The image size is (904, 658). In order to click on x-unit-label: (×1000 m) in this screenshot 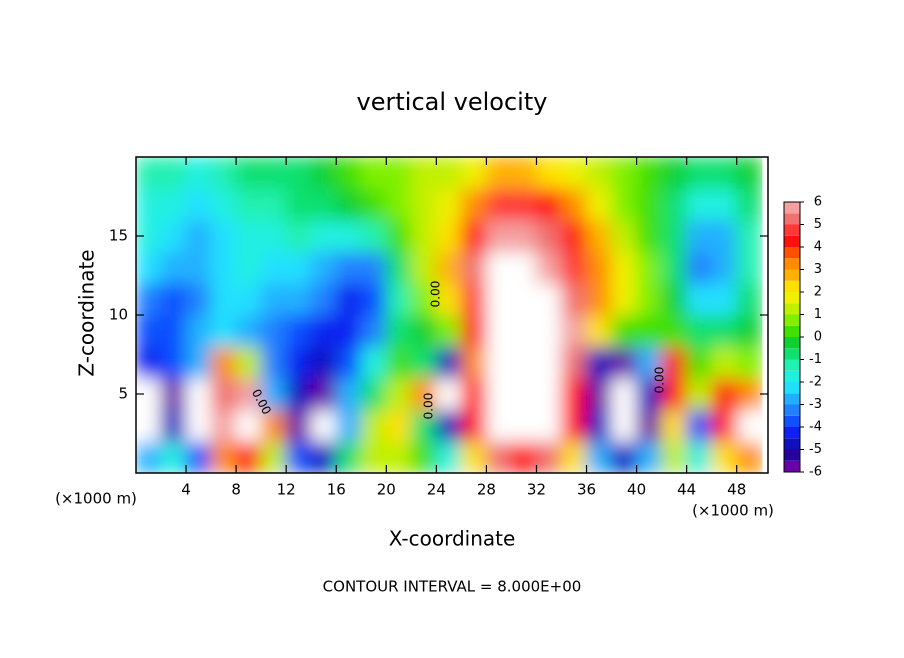, I will do `click(96, 499)`.